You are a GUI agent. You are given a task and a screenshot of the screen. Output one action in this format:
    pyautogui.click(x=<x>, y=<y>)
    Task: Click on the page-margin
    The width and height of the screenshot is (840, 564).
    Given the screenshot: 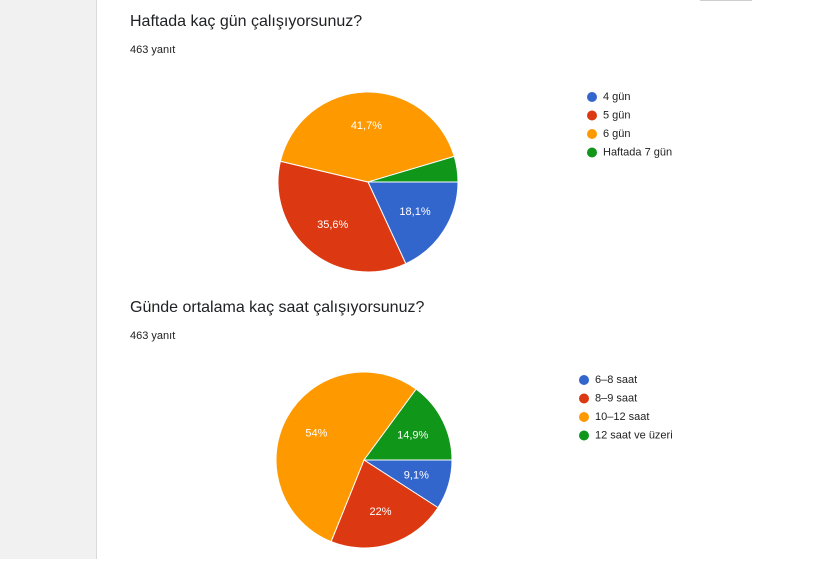 What is the action you would take?
    pyautogui.click(x=48, y=279)
    